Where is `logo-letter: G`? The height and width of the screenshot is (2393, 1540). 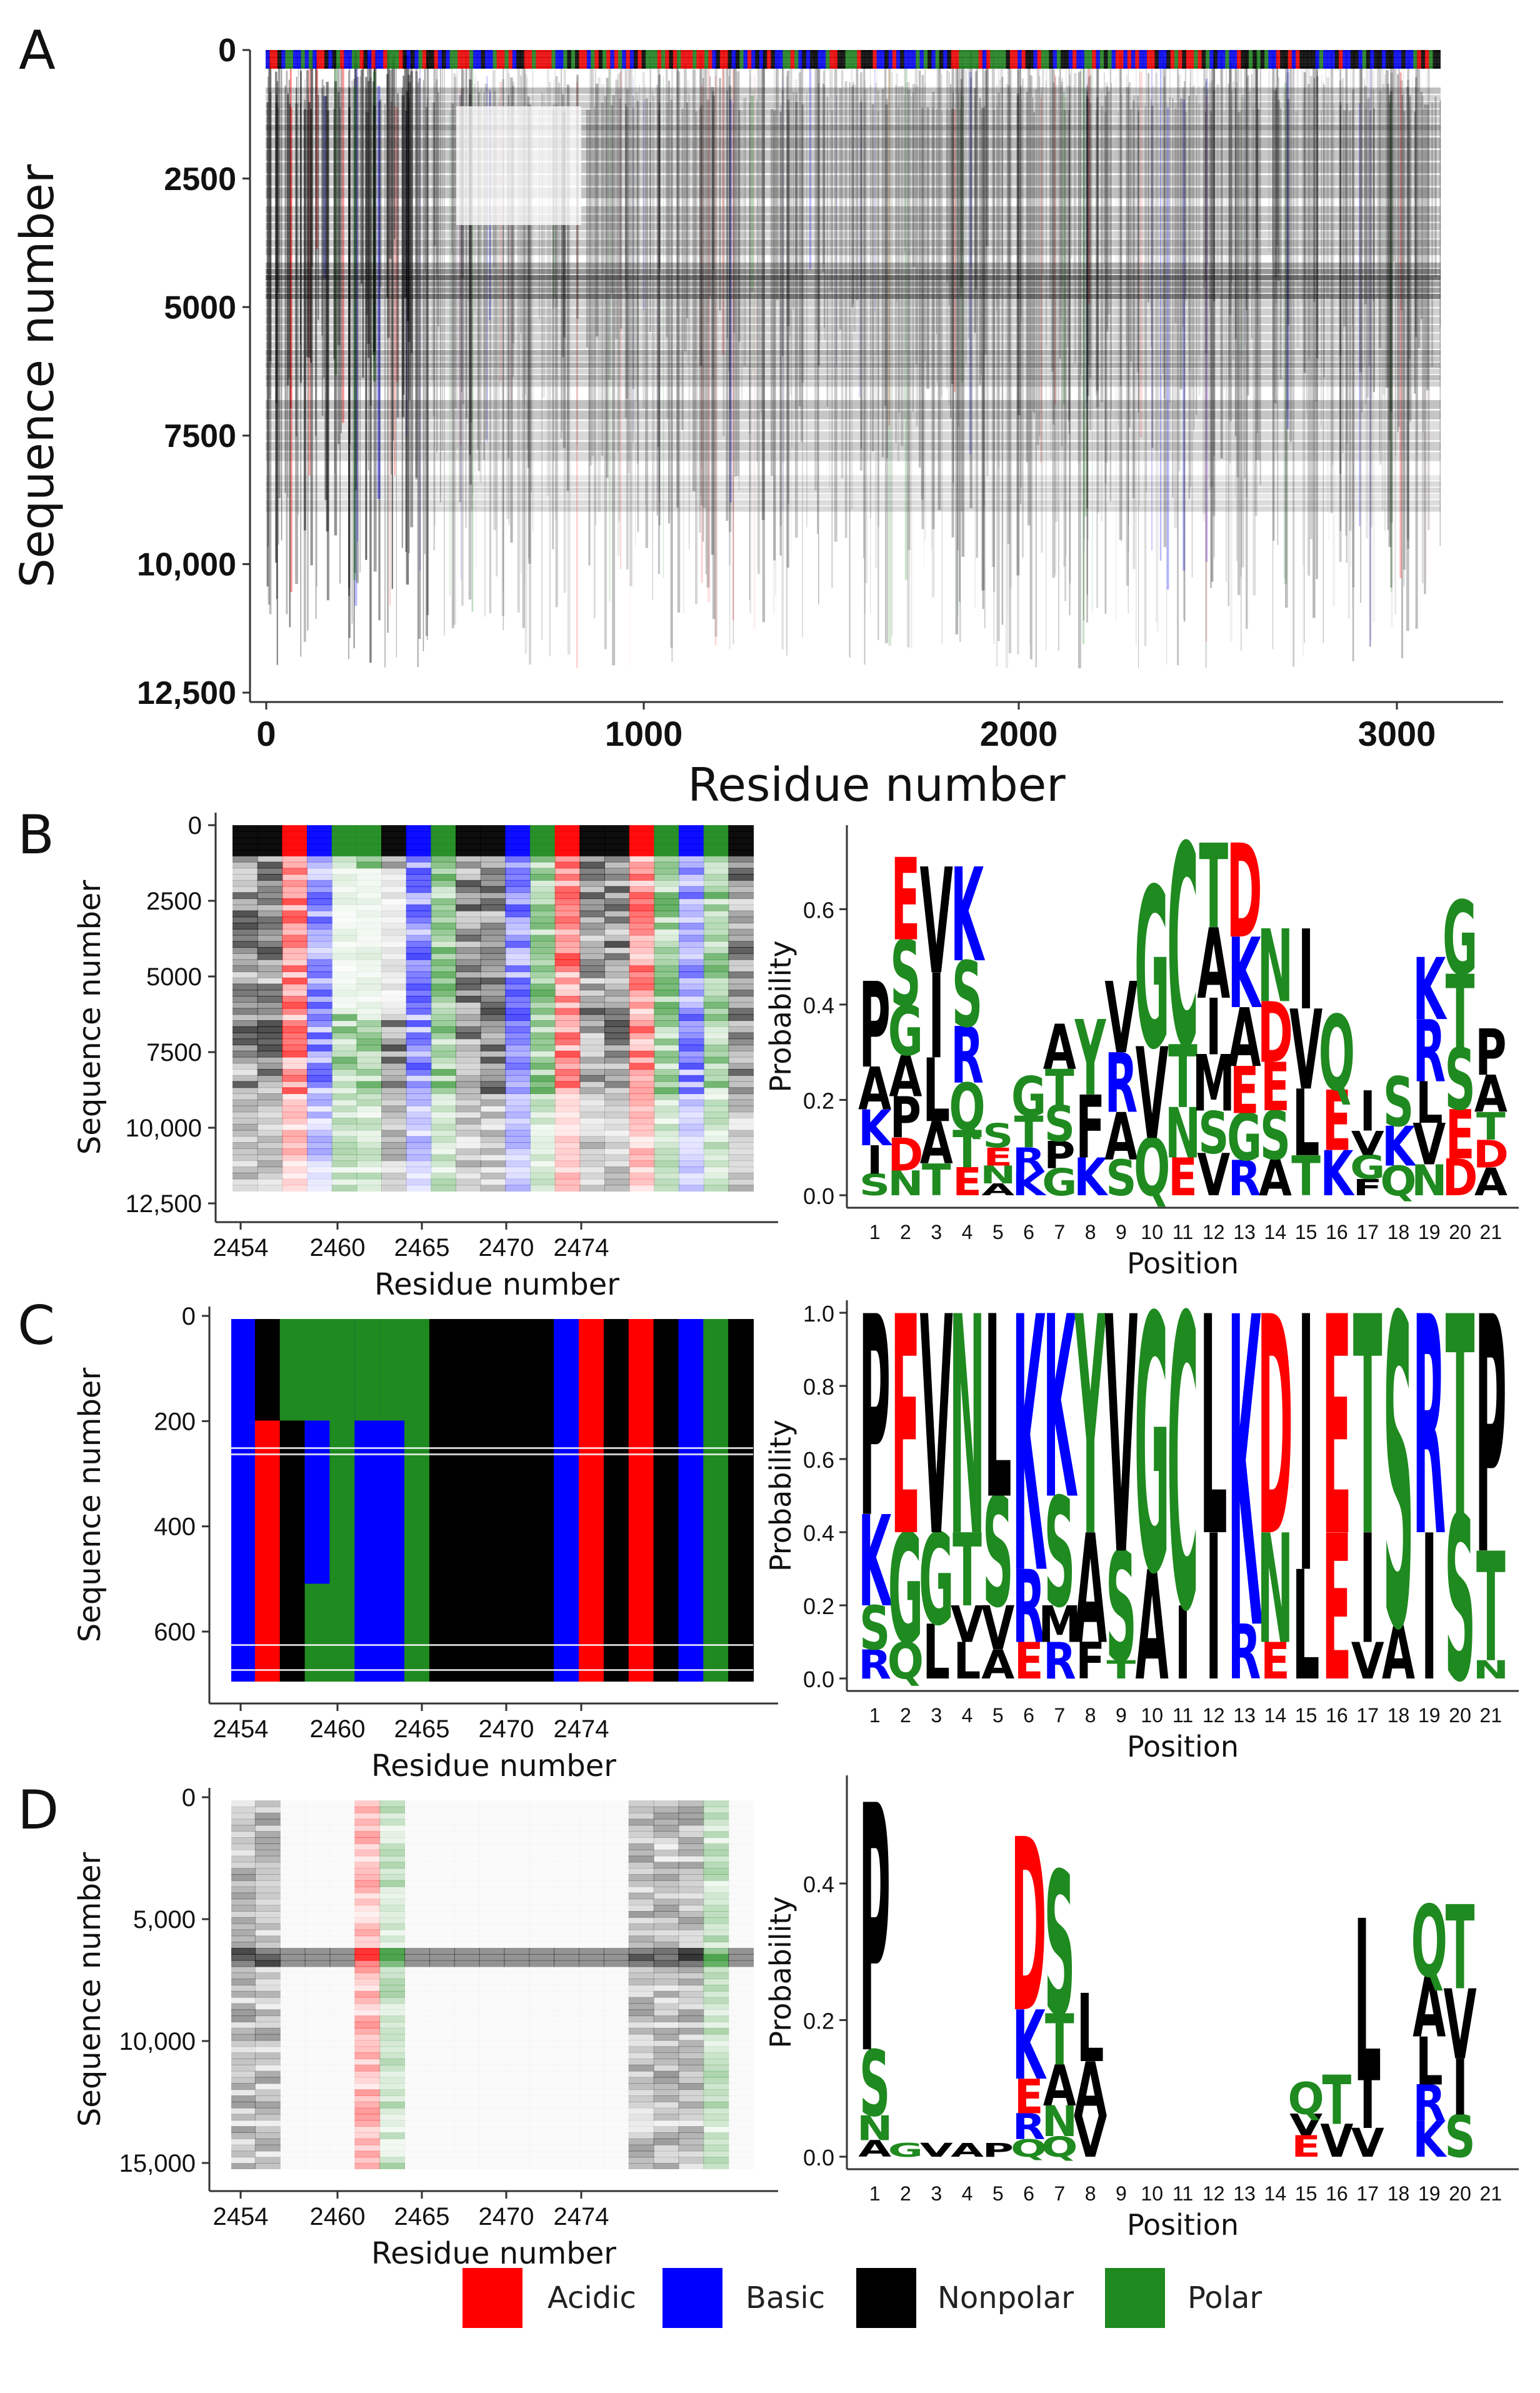
logo-letter: G is located at coordinates (906, 1032).